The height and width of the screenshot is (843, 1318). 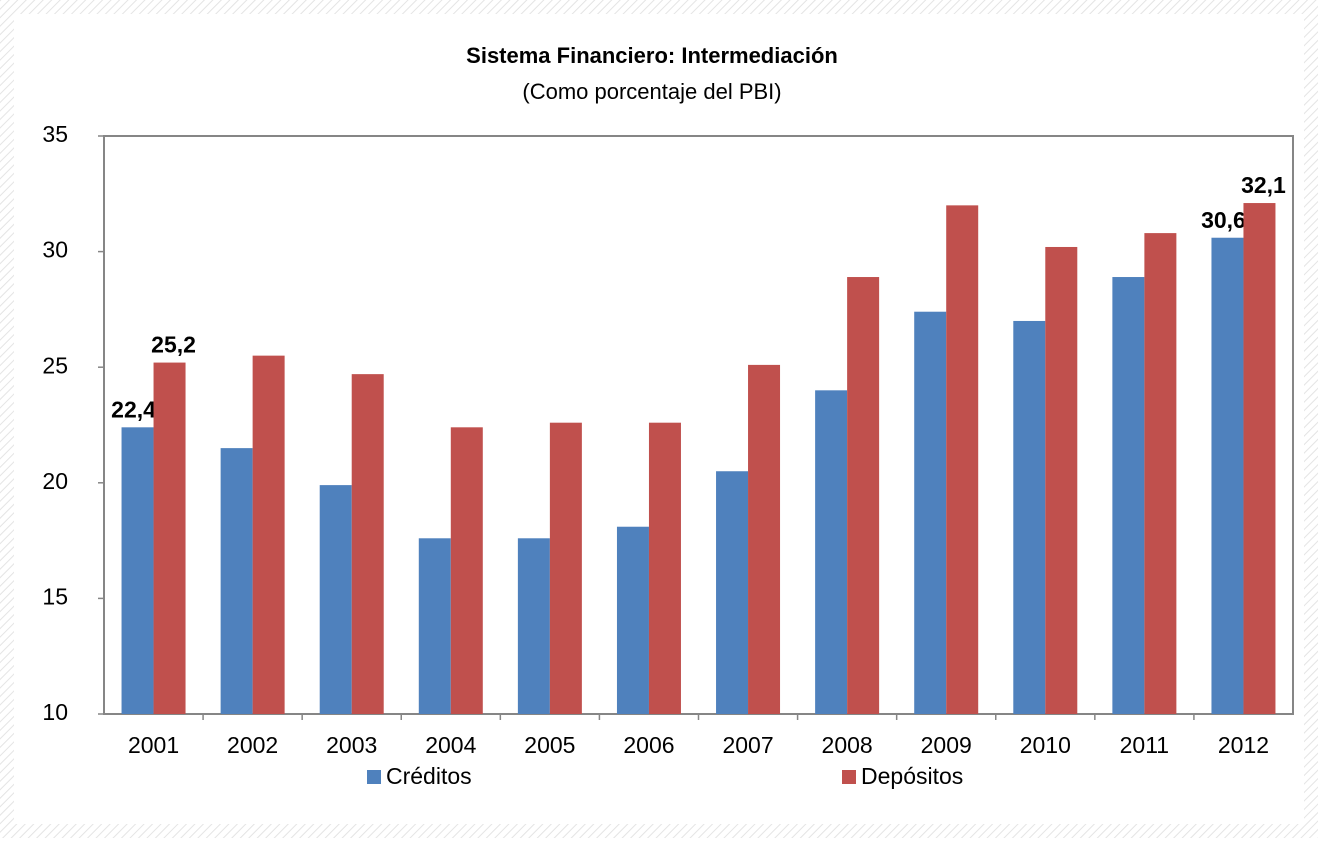 I want to click on x-tick-label: 2011, so click(x=1144, y=745).